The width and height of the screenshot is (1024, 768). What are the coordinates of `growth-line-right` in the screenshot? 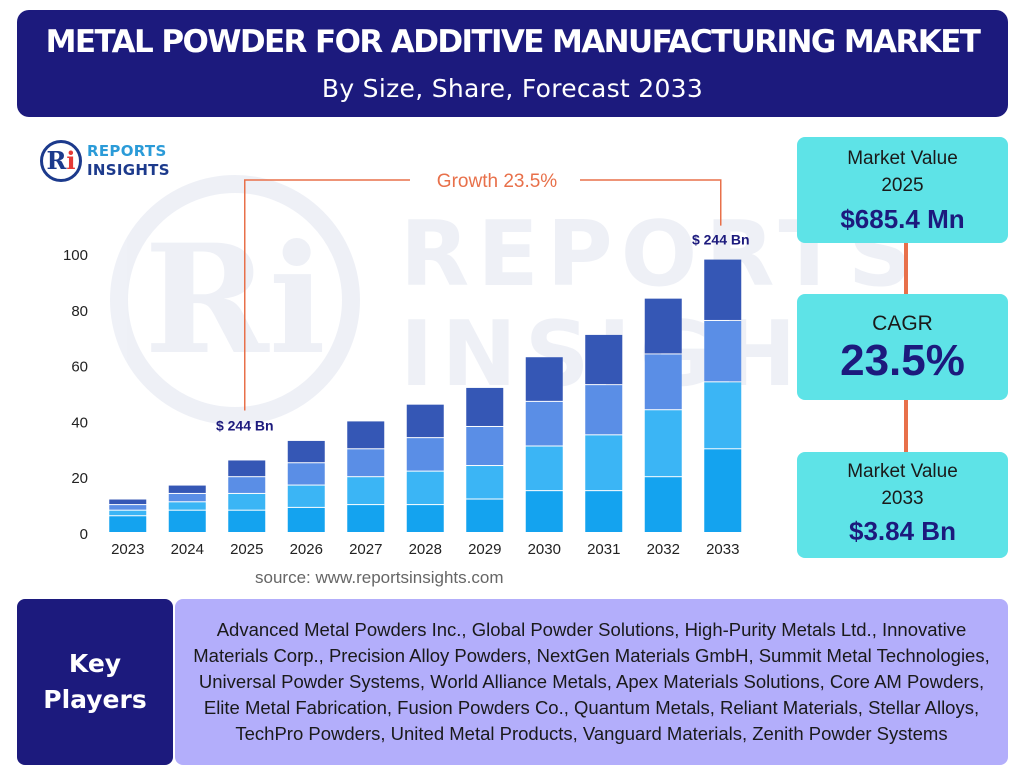 It's located at (651, 202).